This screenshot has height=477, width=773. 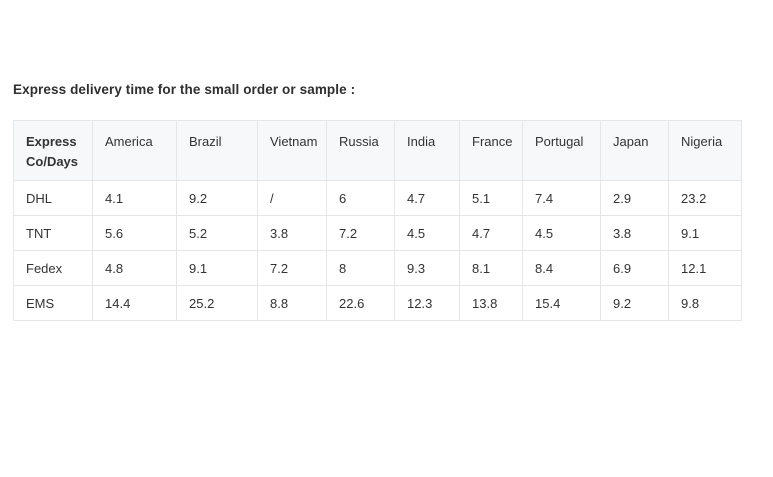 What do you see at coordinates (427, 198) in the screenshot?
I see `value-cell-dhl-india: 4.7` at bounding box center [427, 198].